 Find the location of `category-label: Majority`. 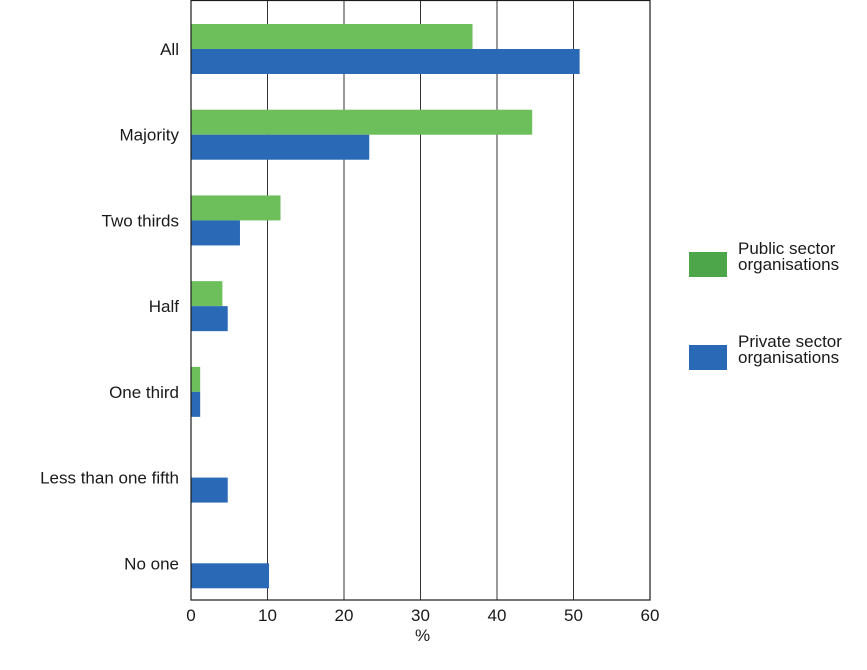

category-label: Majority is located at coordinates (149, 135).